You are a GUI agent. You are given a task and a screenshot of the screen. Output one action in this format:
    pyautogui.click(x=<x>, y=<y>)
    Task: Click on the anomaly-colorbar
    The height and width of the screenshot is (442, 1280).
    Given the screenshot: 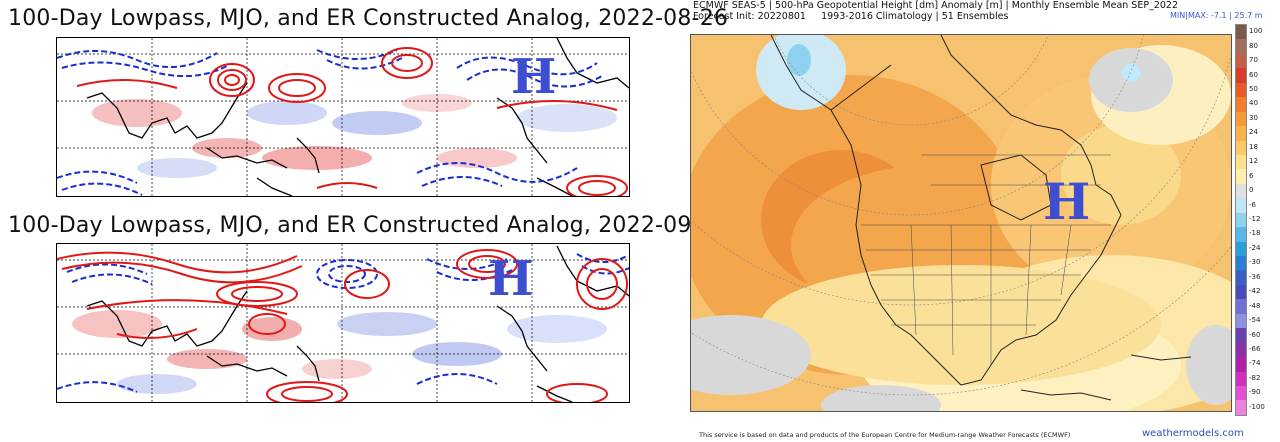 What is the action you would take?
    pyautogui.click(x=1241, y=220)
    